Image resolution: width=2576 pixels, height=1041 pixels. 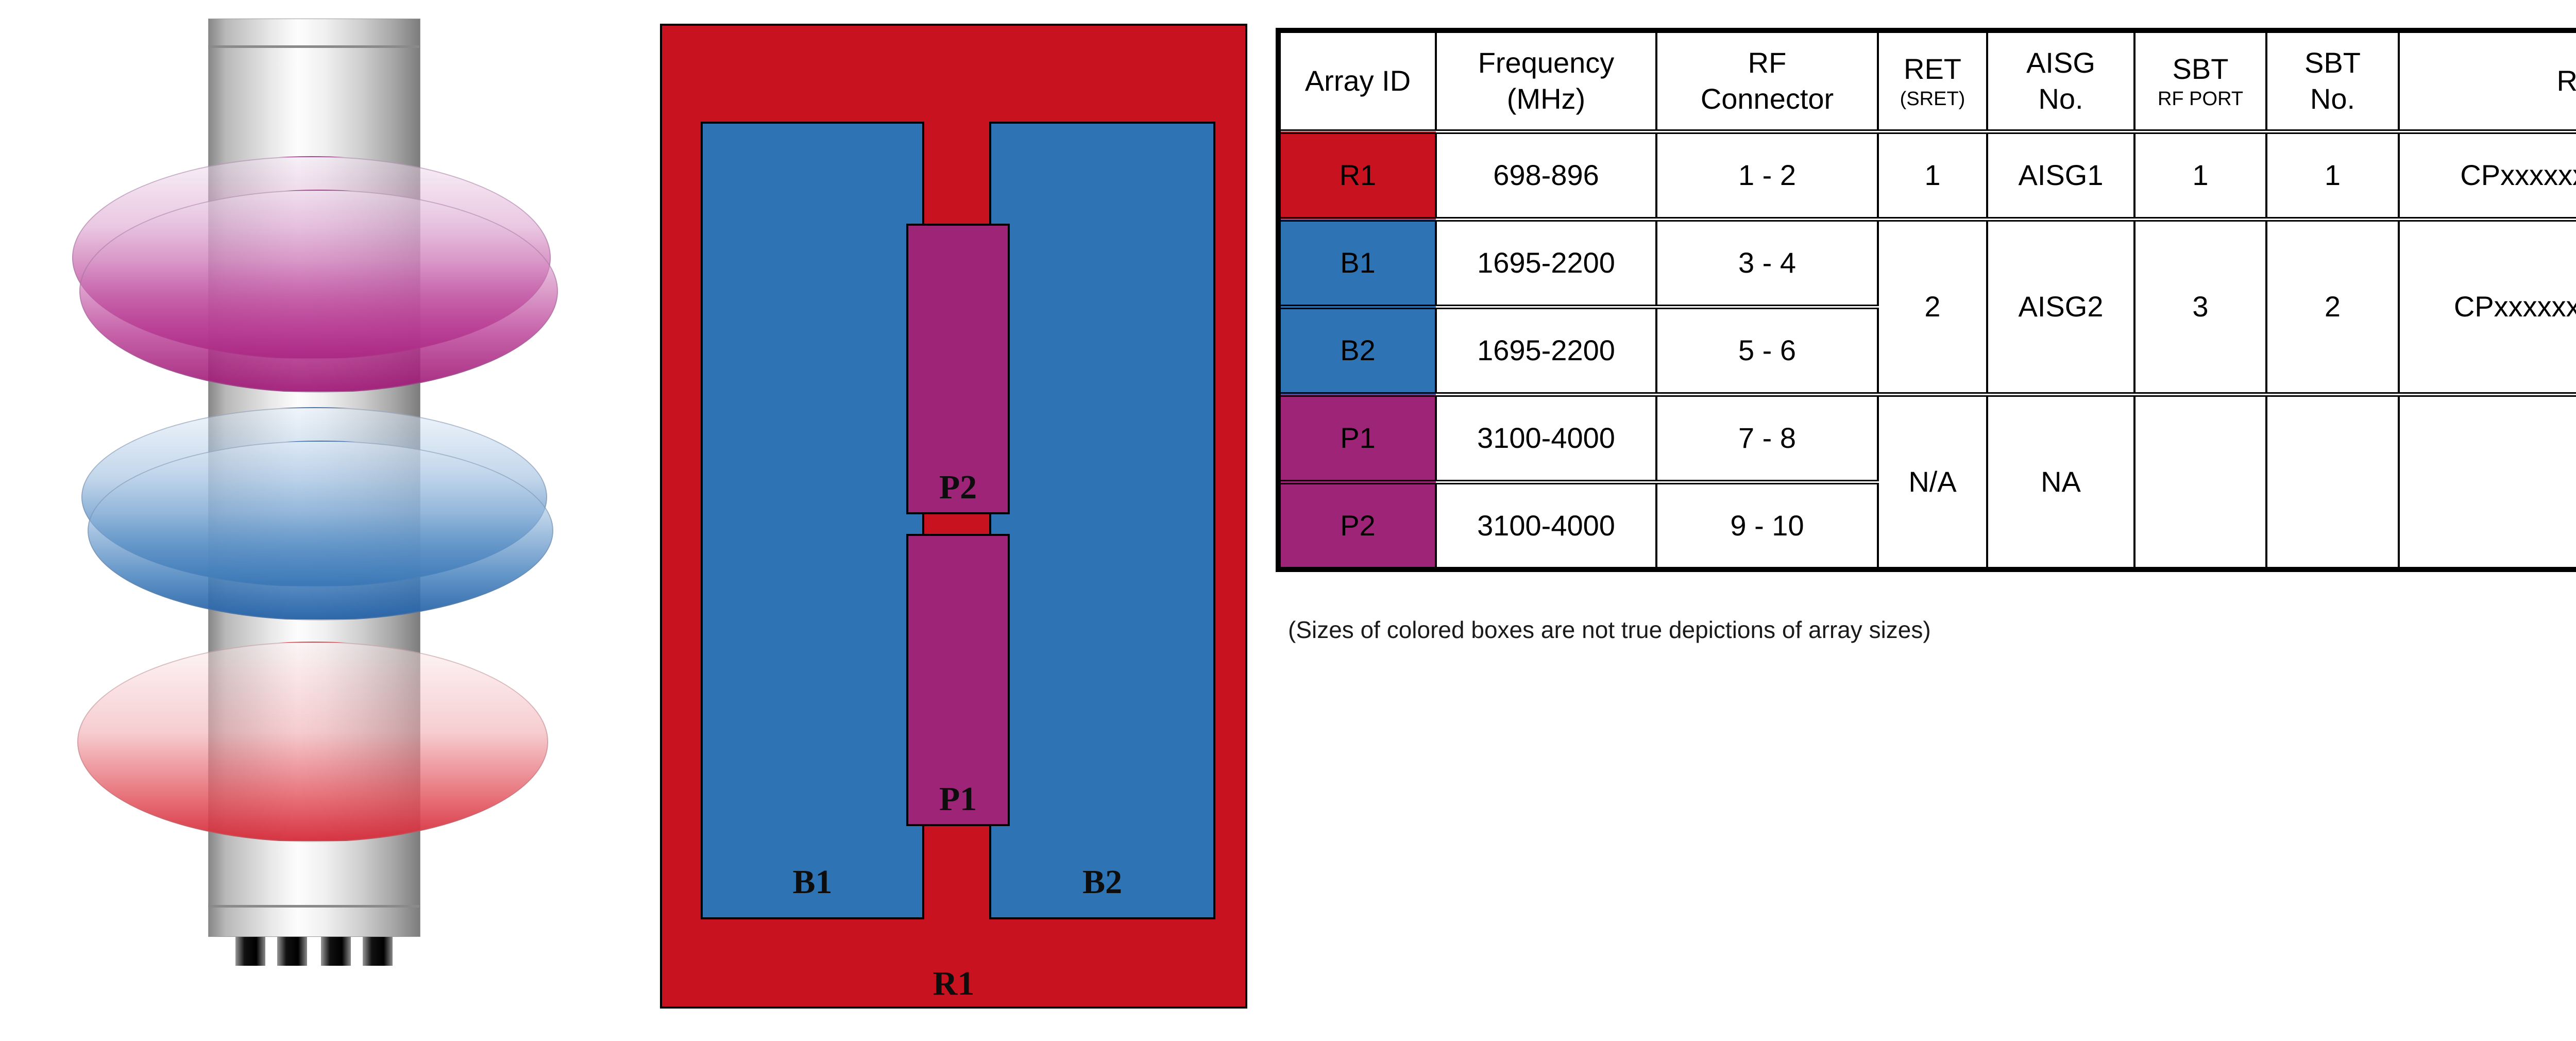 I want to click on cell-b1-frequency: 1695-2200, so click(x=1546, y=262).